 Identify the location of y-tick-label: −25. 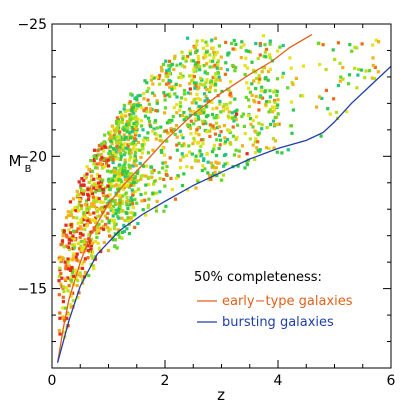
(32, 25).